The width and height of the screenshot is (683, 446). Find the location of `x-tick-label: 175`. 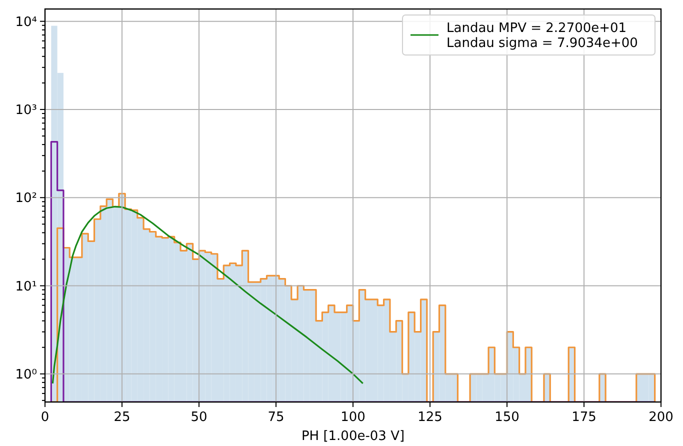

x-tick-label: 175 is located at coordinates (584, 417).